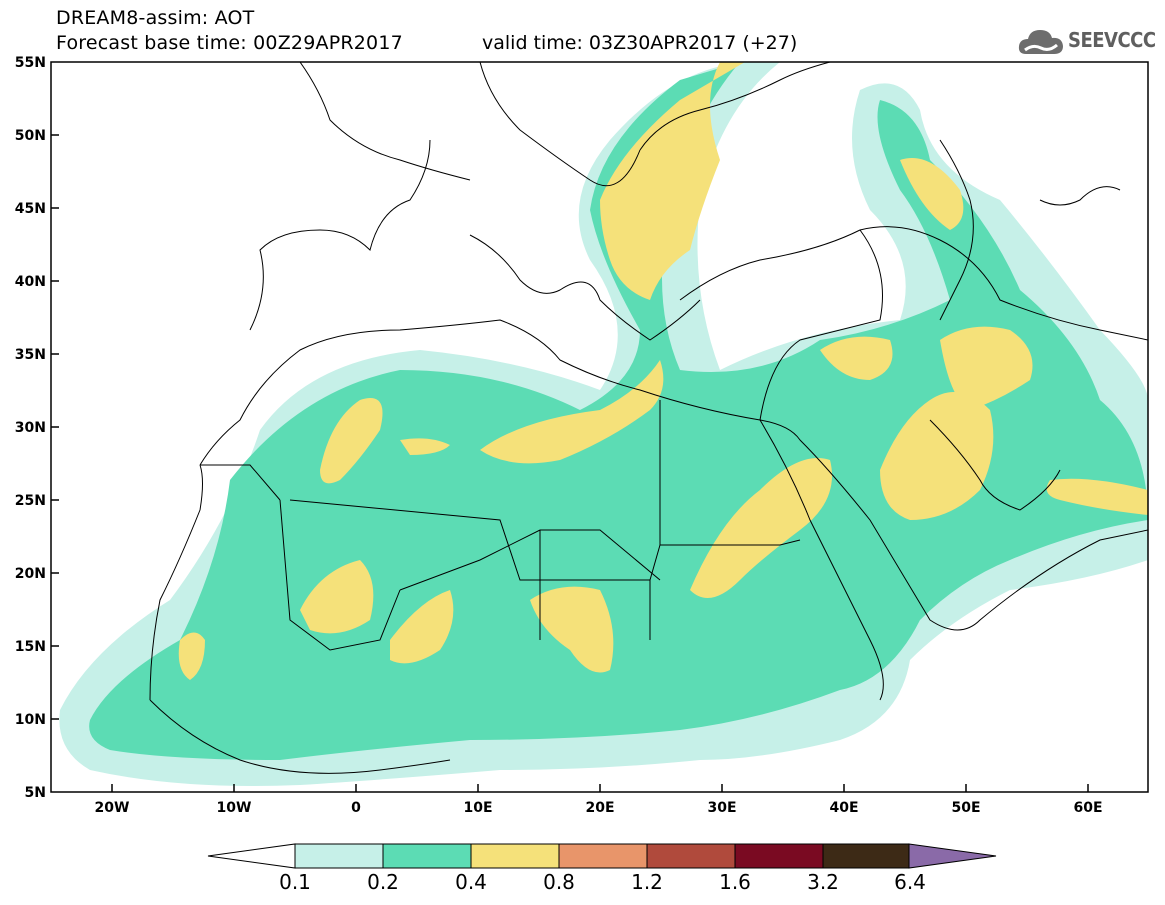 This screenshot has width=1165, height=905. Describe the element at coordinates (30, 209) in the screenshot. I see `lat-label: 45N` at that location.